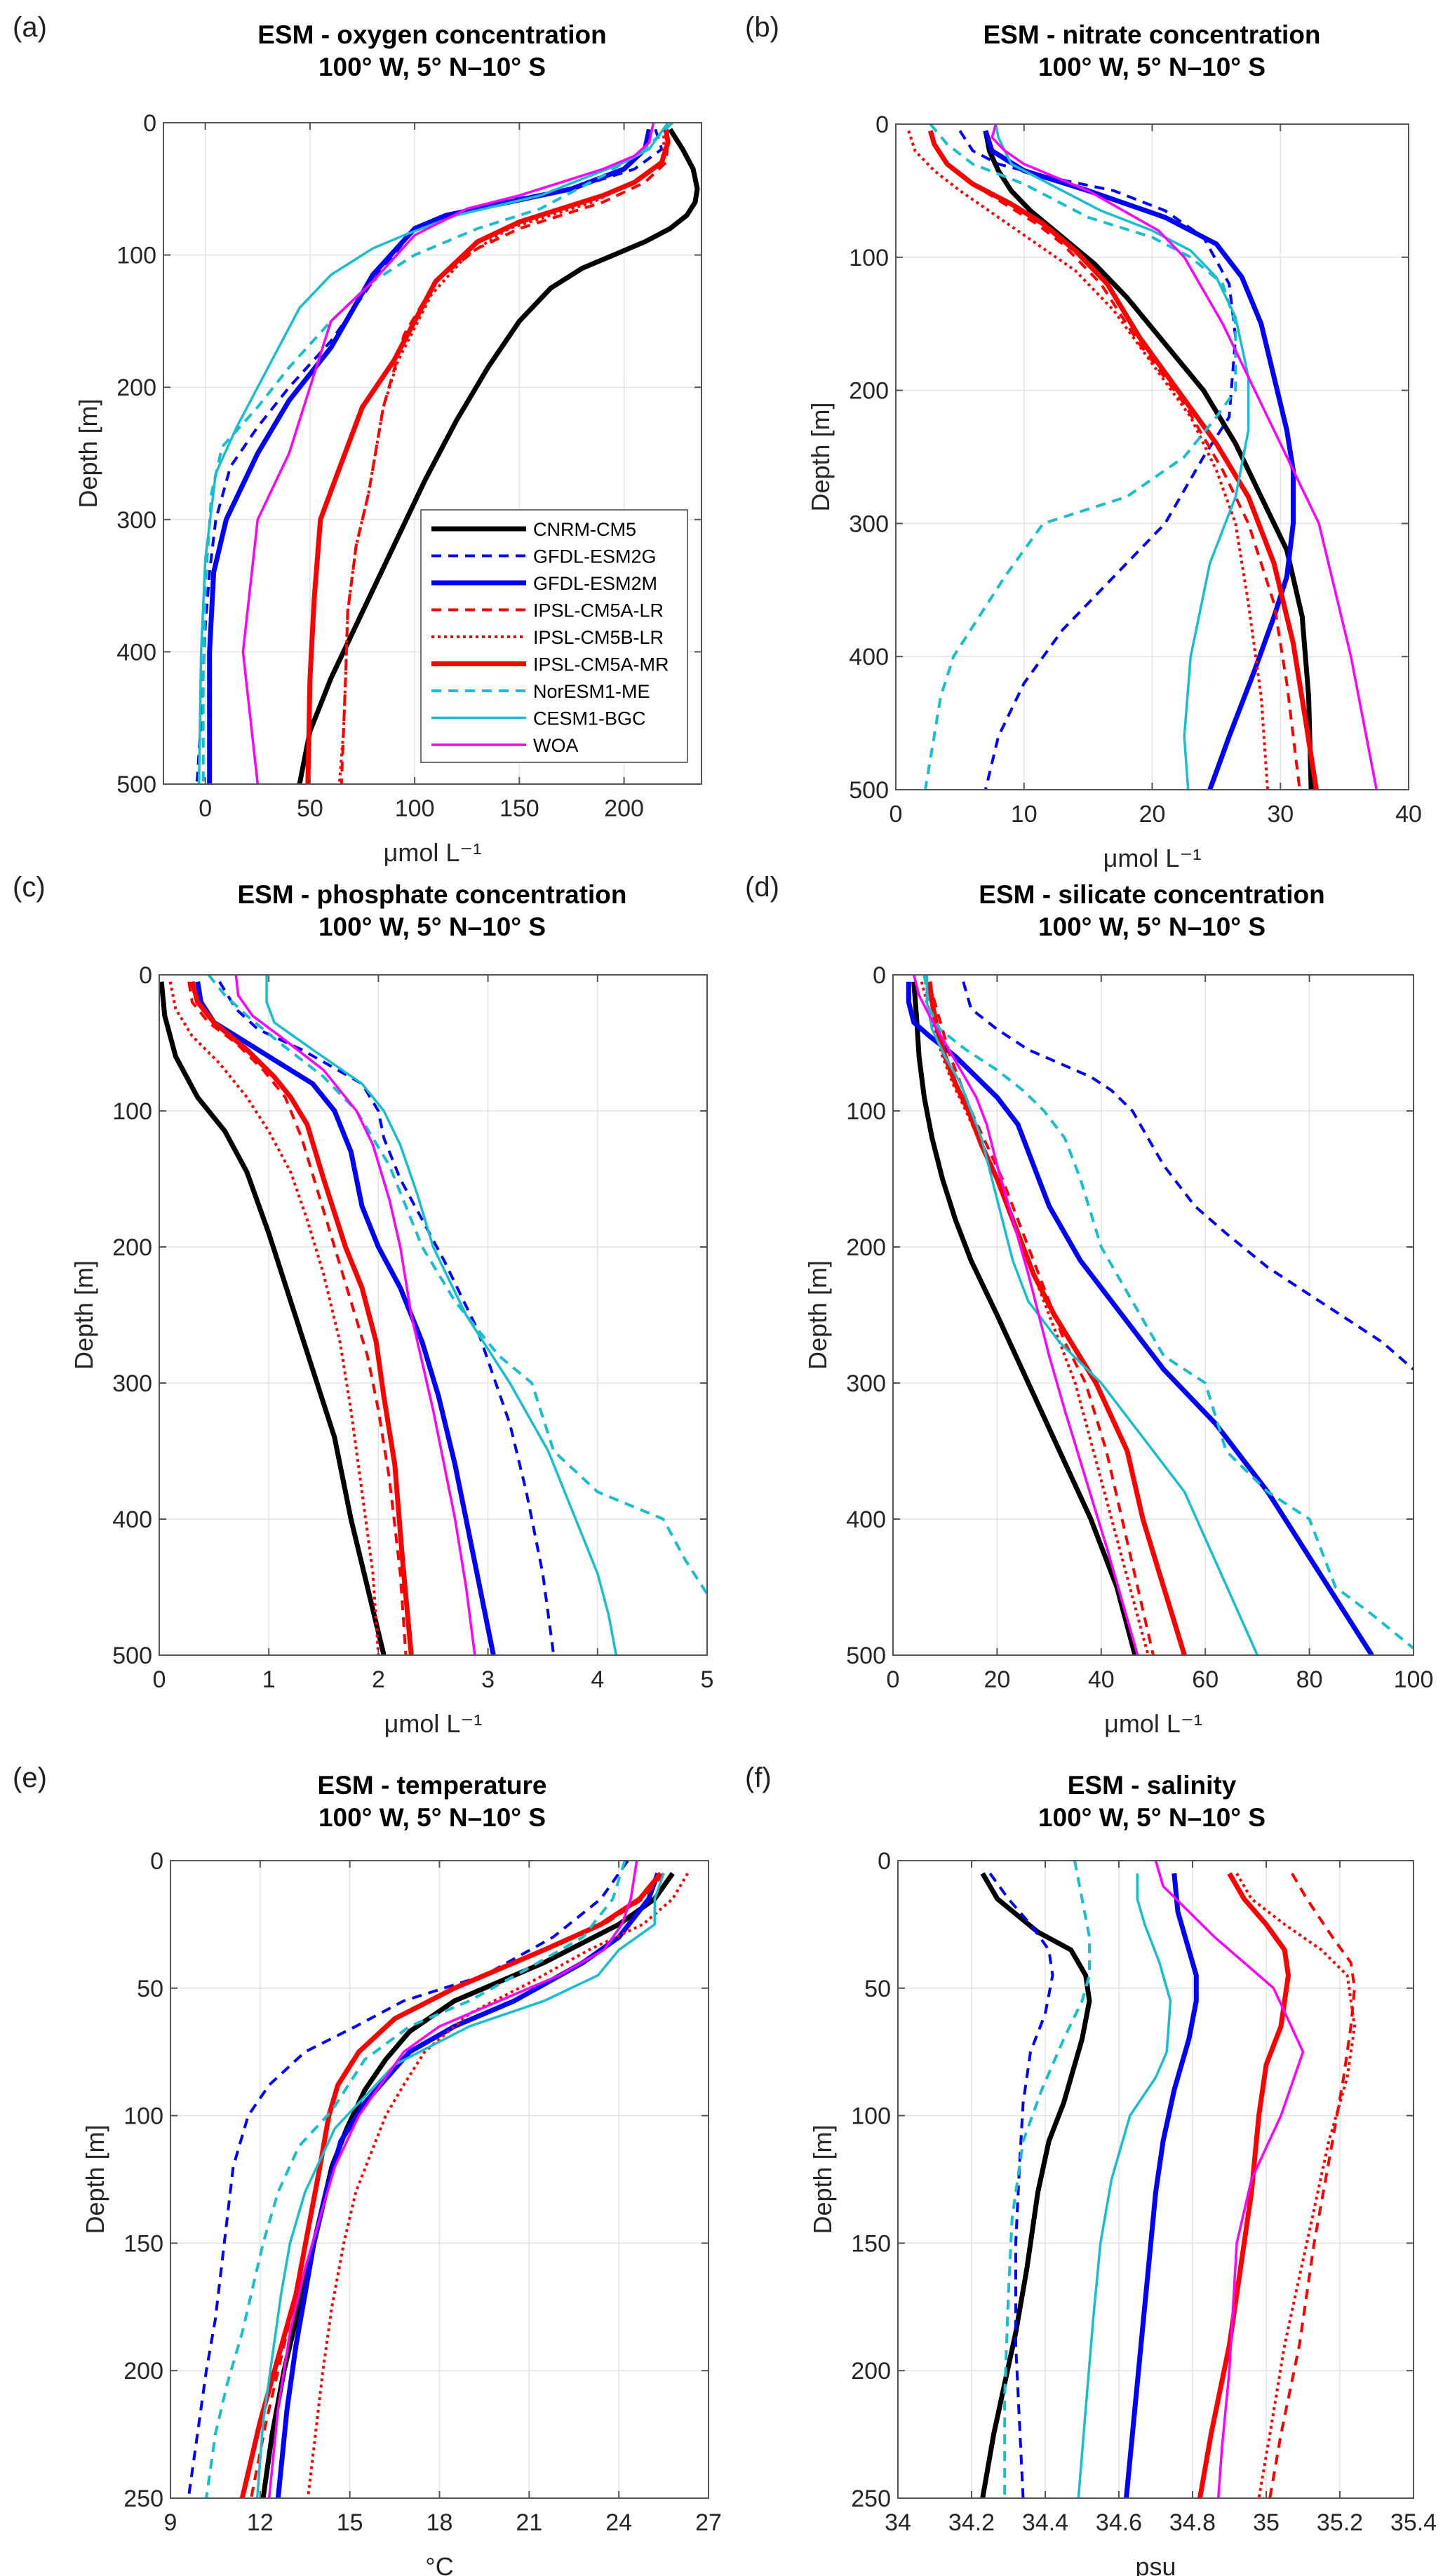 The height and width of the screenshot is (2576, 1450). Describe the element at coordinates (708, 2522) in the screenshot. I see `x-tick-label: 27` at that location.